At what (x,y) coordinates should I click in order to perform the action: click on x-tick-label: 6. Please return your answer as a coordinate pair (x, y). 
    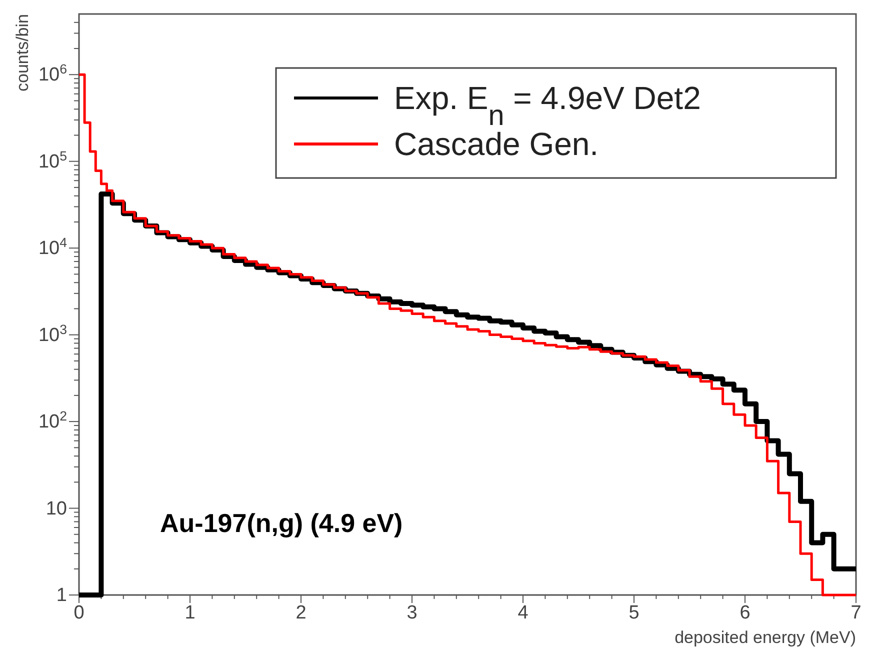
    Looking at the image, I should click on (745, 613).